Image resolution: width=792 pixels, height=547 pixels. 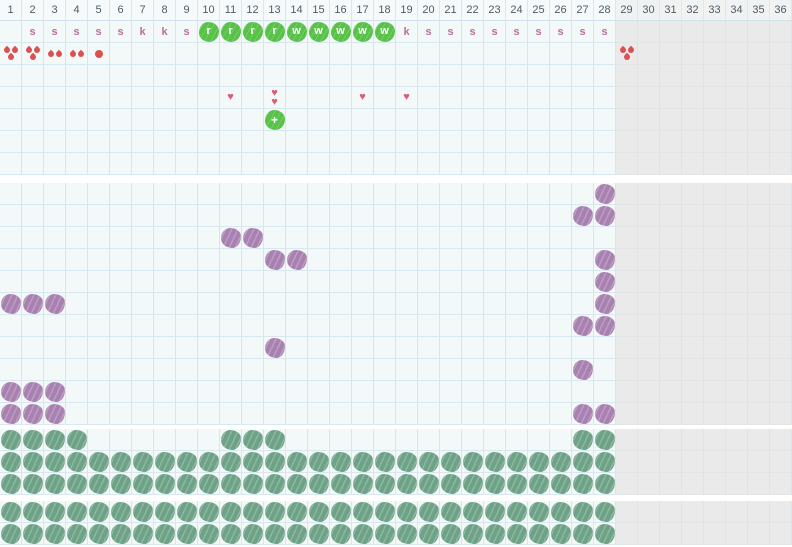 I want to click on grid-cell: w, so click(x=385, y=32).